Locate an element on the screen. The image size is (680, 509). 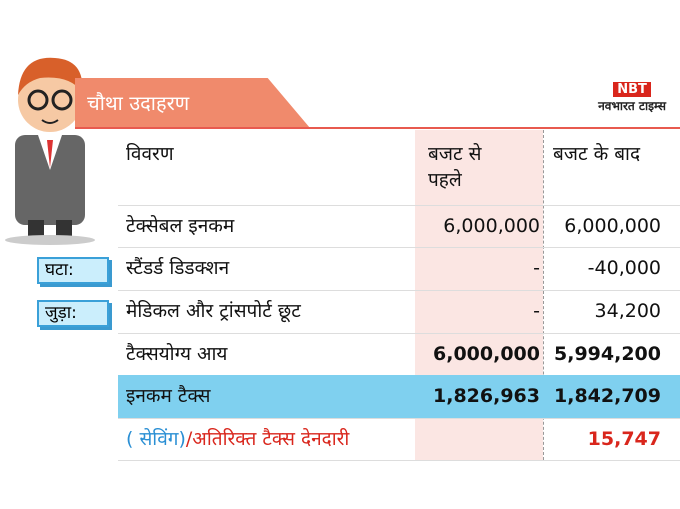
row-label: स्टैंडर्ड डिडक्शन is located at coordinates (178, 268).